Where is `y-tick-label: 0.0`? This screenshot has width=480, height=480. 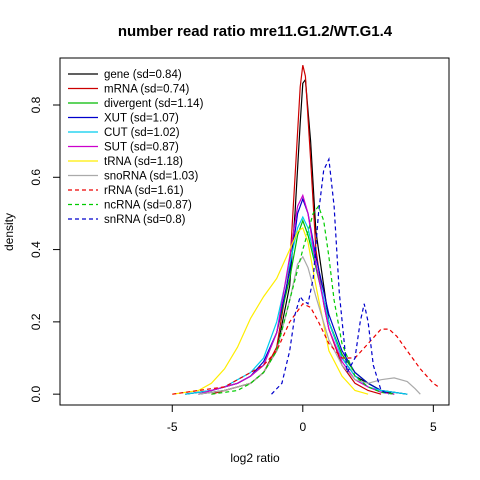 y-tick-label: 0.0 is located at coordinates (36, 394).